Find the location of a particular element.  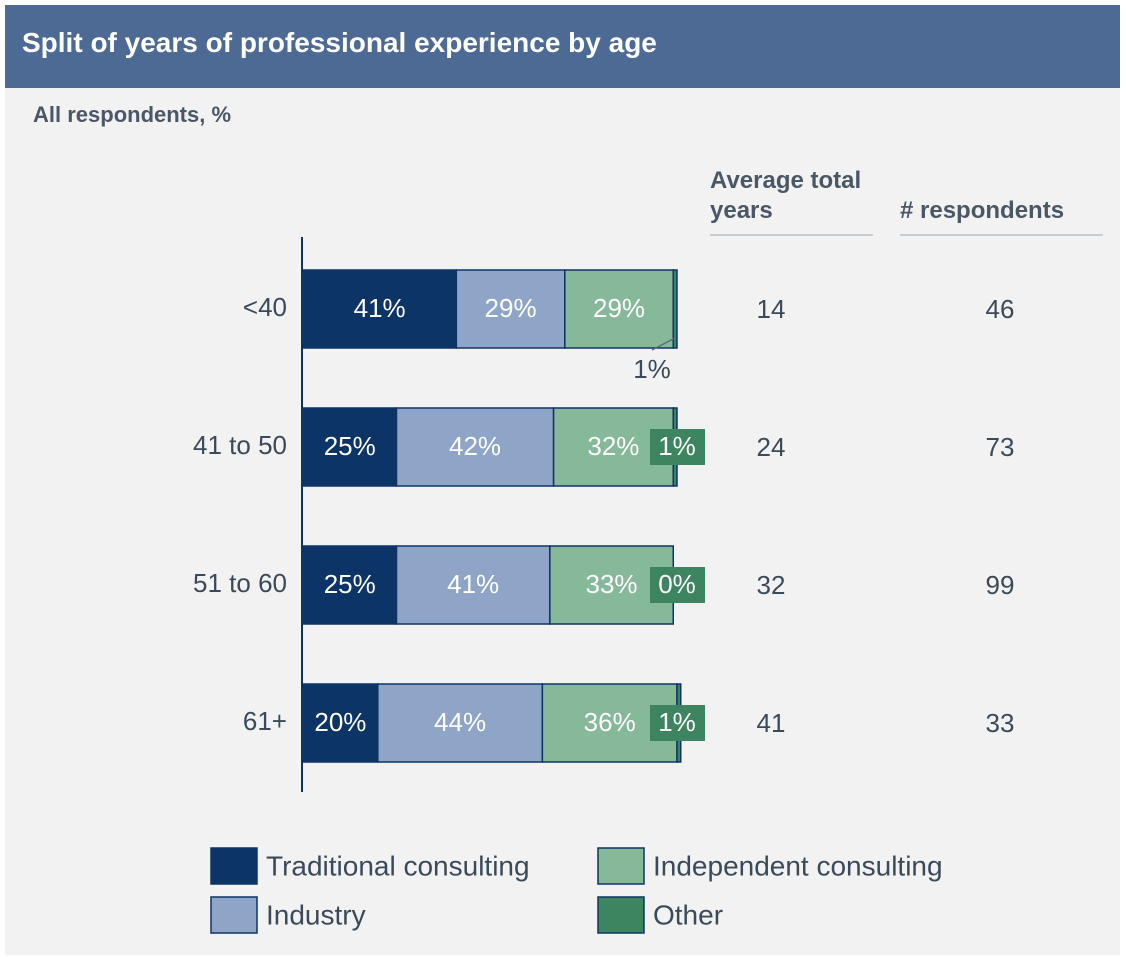

side-value: 73 is located at coordinates (1000, 447).